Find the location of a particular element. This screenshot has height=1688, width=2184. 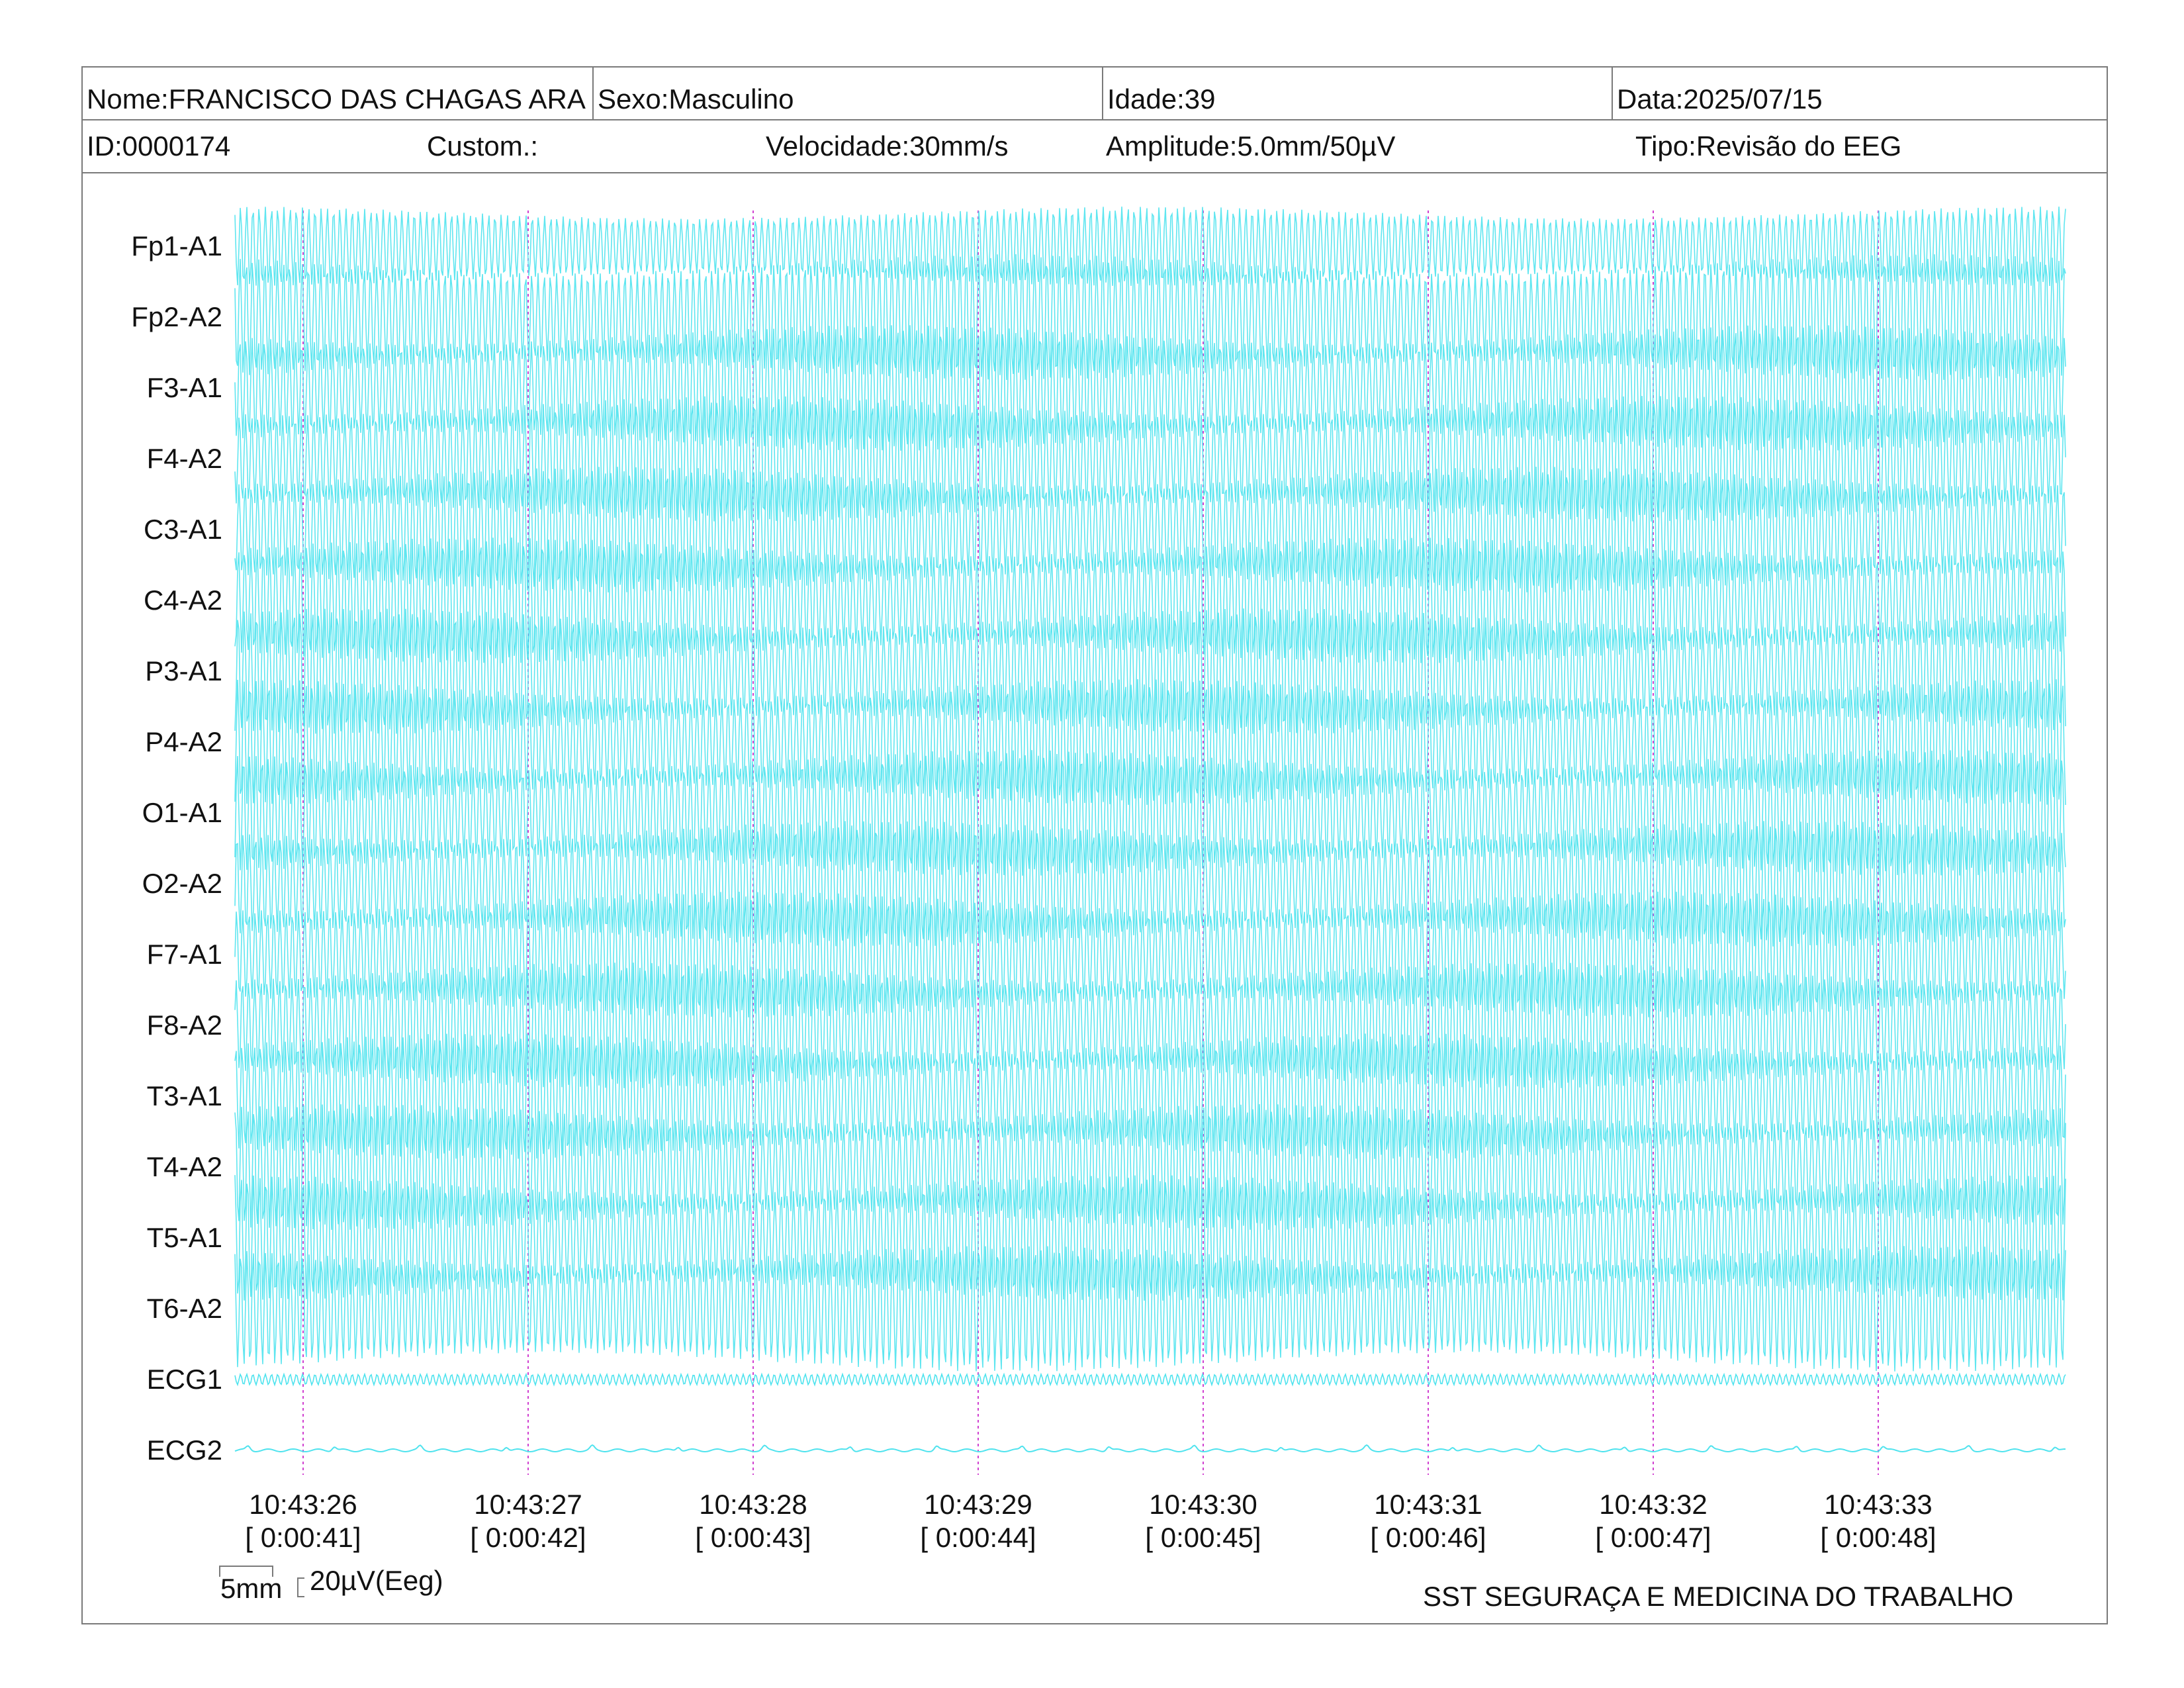

time-mark: 10:43:29[ 0:00:44] is located at coordinates (978, 1521).